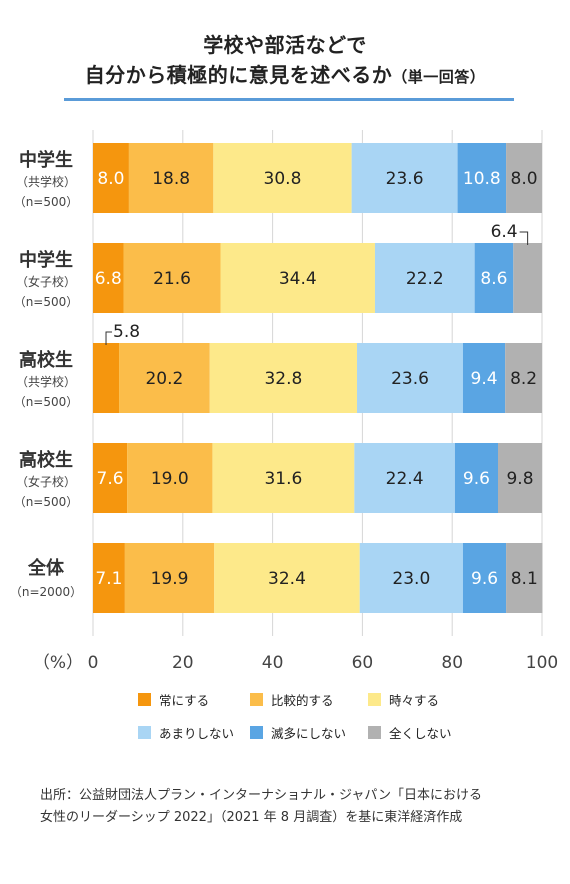  I want to click on data-label: 9.8, so click(519, 479).